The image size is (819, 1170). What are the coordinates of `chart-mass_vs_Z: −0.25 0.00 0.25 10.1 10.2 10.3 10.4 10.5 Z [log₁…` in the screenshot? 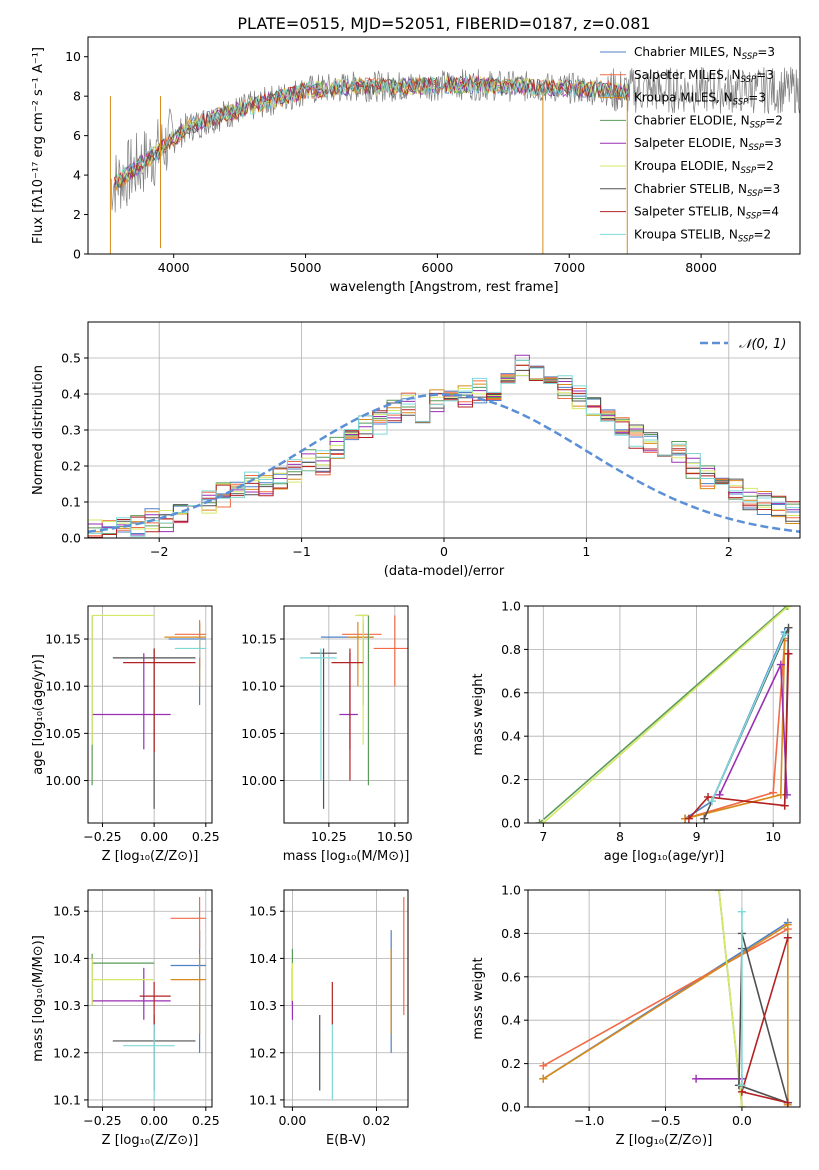 It's located at (125, 1018).